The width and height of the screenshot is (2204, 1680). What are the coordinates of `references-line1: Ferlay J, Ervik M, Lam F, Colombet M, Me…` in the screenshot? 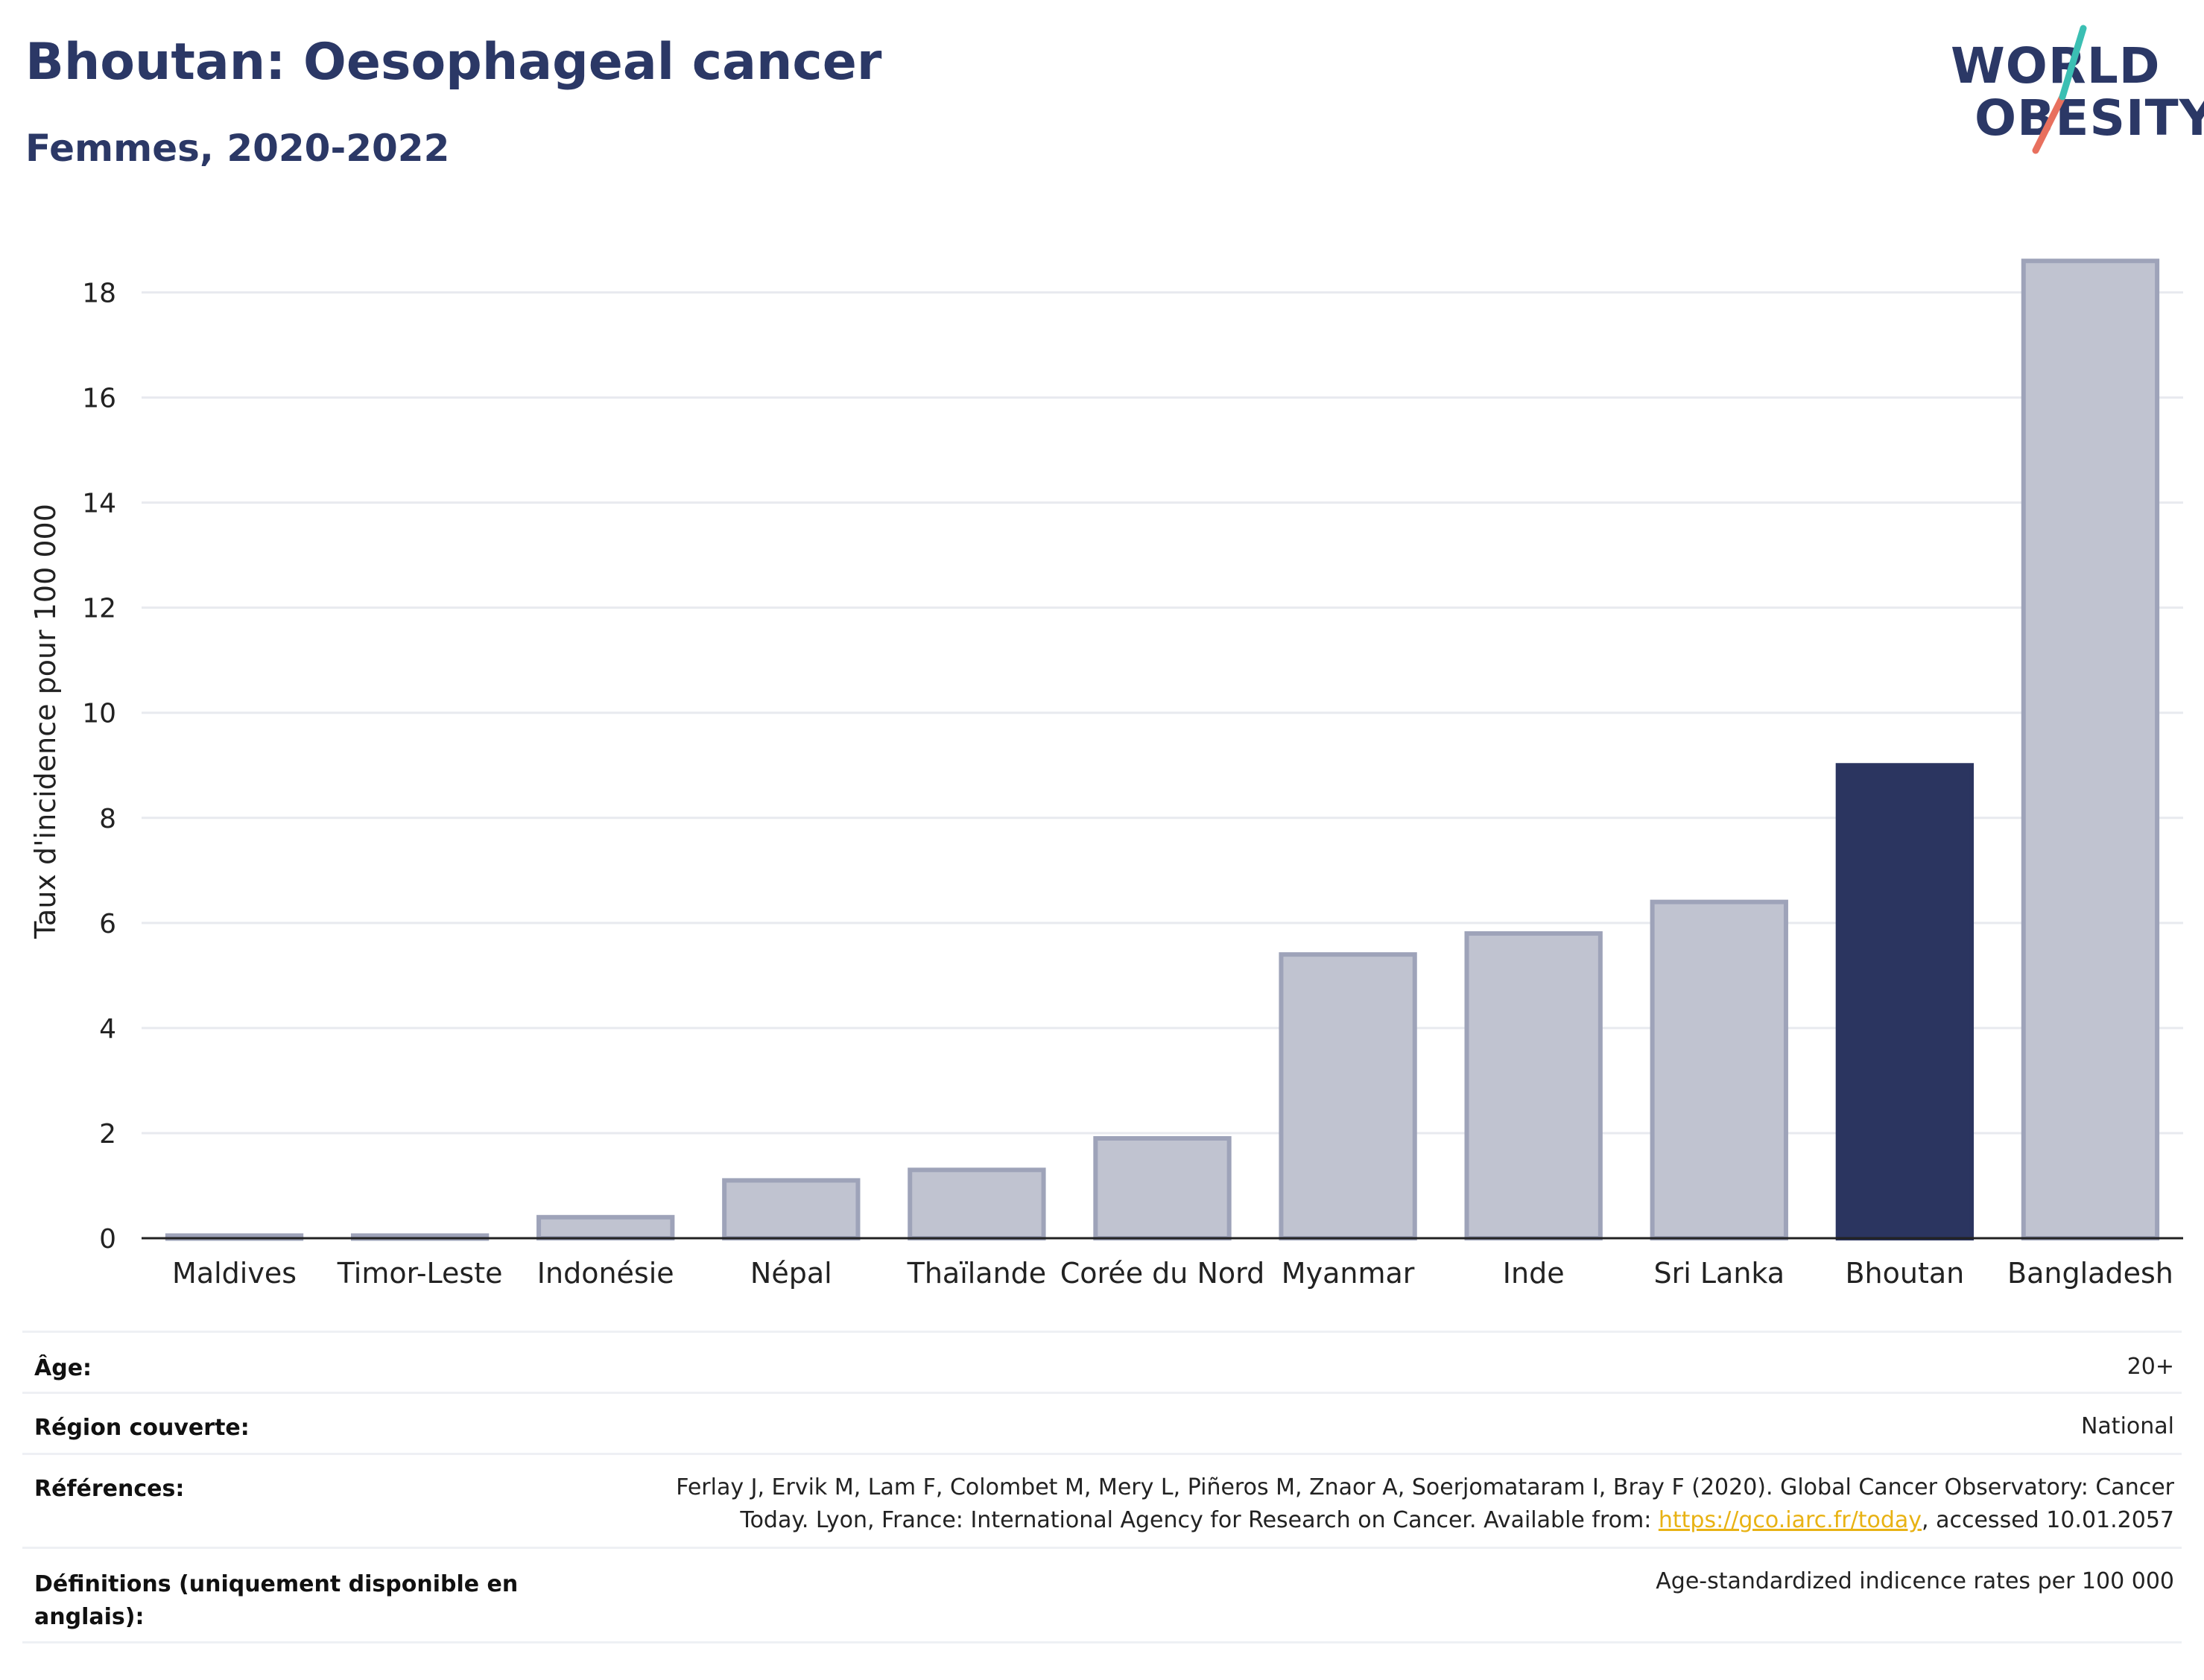 It's located at (1425, 1487).